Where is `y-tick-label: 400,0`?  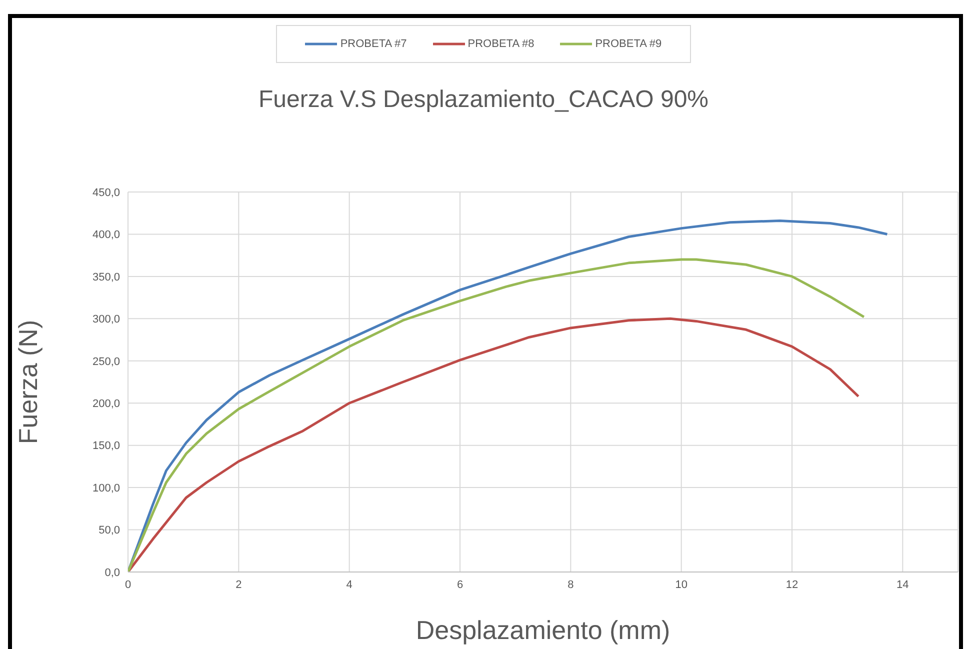 y-tick-label: 400,0 is located at coordinates (106, 235).